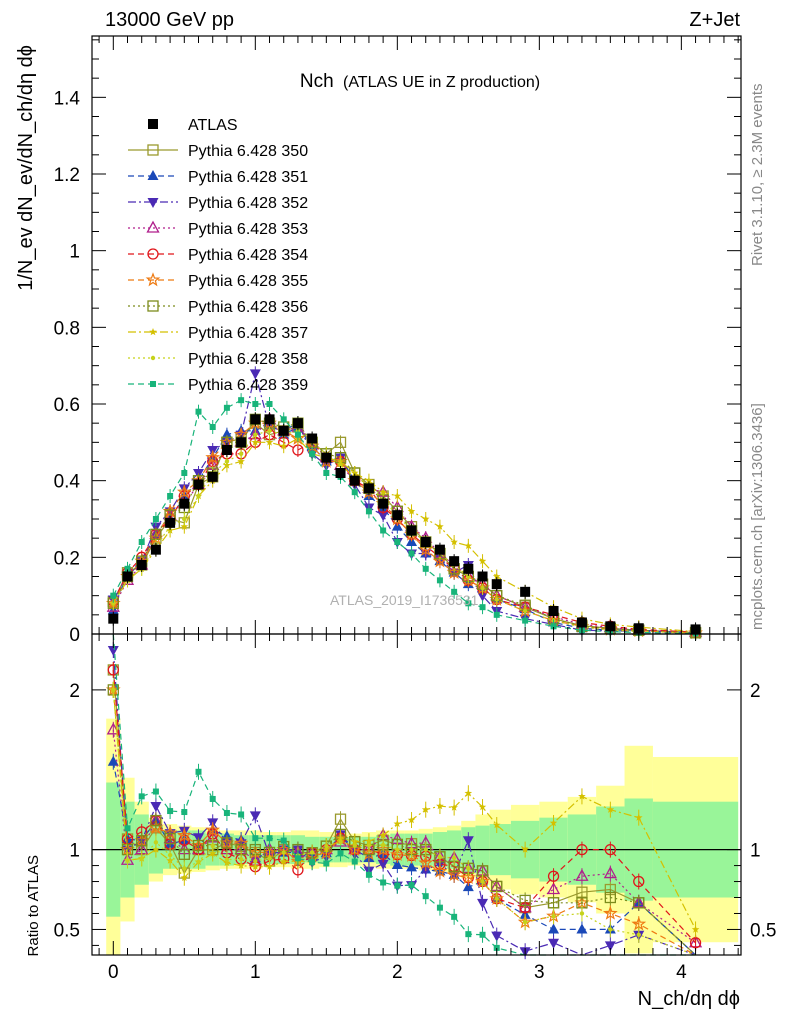 The width and height of the screenshot is (786, 1024). Describe the element at coordinates (757, 516) in the screenshot. I see `mcplots-label: mcplots.cern.ch [arXiv:1306.3436]` at that location.